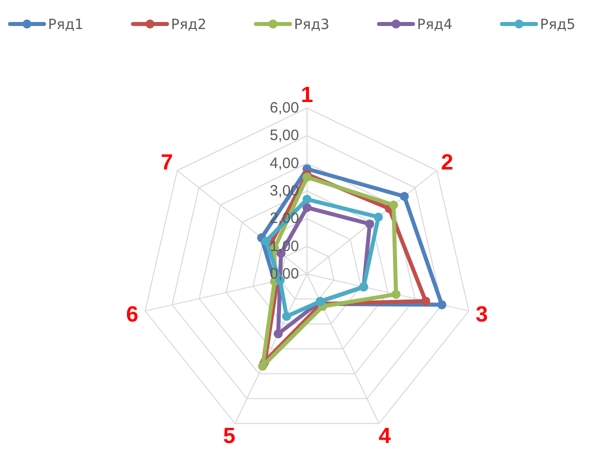 This screenshot has width=611, height=453. Describe the element at coordinates (166, 162) in the screenshot. I see `spoke-label: 7` at that location.